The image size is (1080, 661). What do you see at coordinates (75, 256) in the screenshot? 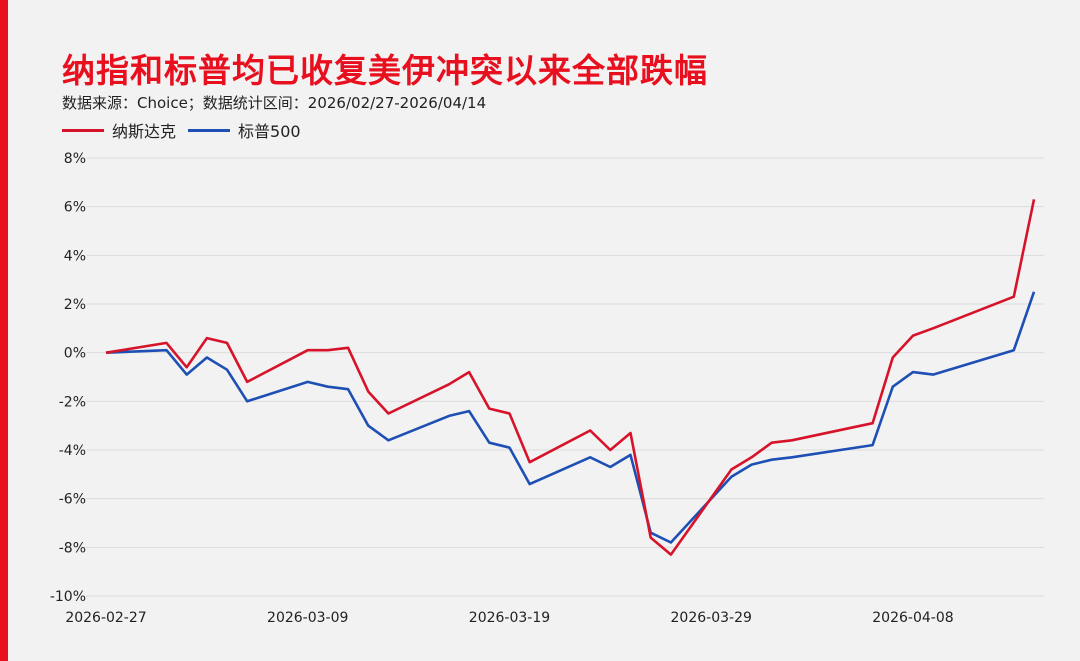
I see `y-tick-label: 4%` at bounding box center [75, 256].